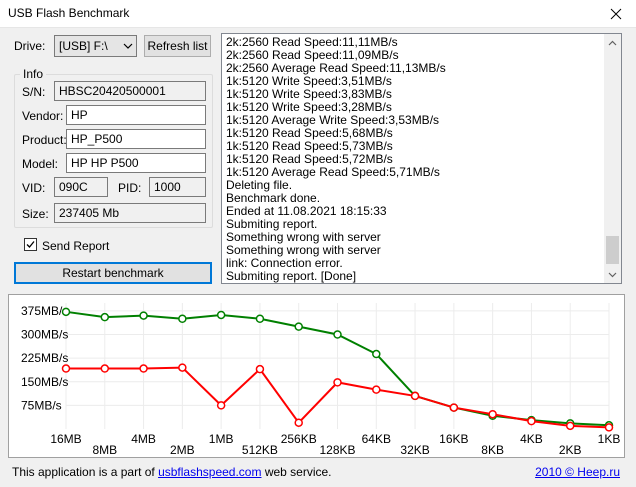  Describe the element at coordinates (333, 120) in the screenshot. I see `log-line: 1k:5120 Average Write Speed:3,53MB/s` at that location.